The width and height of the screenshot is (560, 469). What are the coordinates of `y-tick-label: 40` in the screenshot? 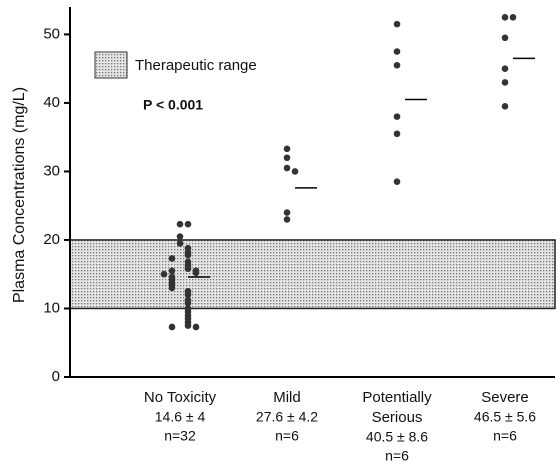 It's located at (51, 102).